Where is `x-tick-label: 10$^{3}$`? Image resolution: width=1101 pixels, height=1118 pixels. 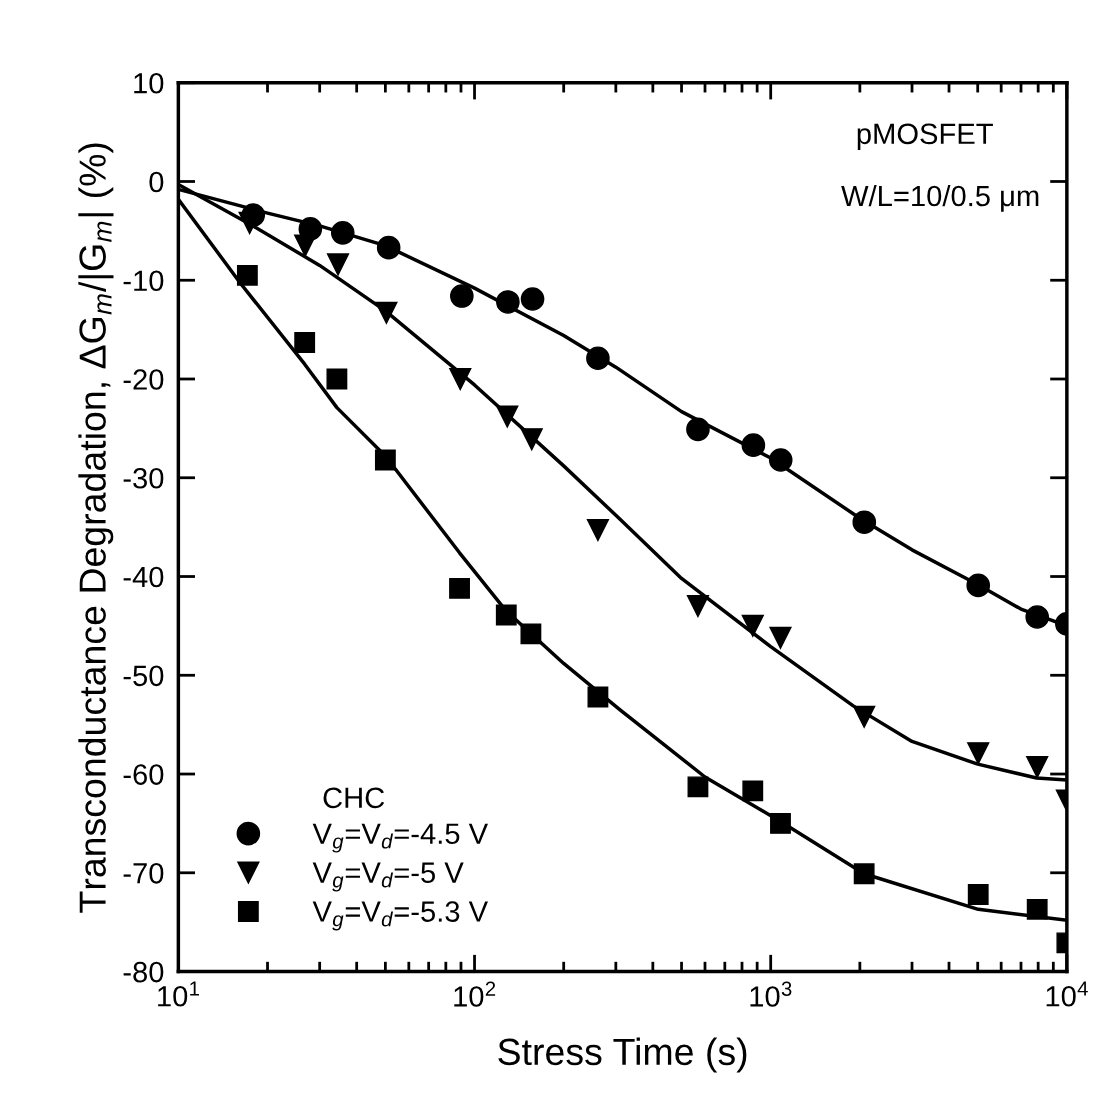 x-tick-label: 10$^{3}$ is located at coordinates (771, 994).